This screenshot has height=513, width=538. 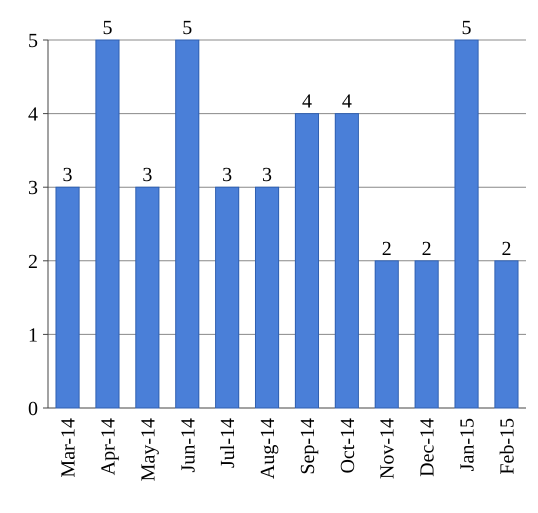 I want to click on y-tick-label: 1, so click(x=33, y=335).